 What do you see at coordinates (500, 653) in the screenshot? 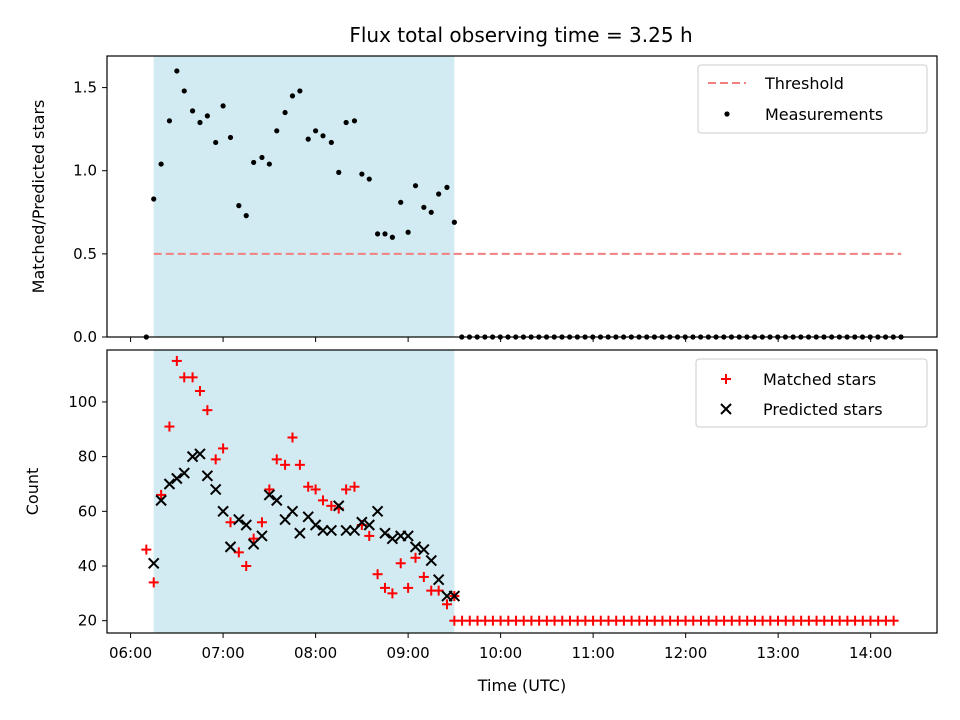
I see `x-tick-label: 10:00` at bounding box center [500, 653].